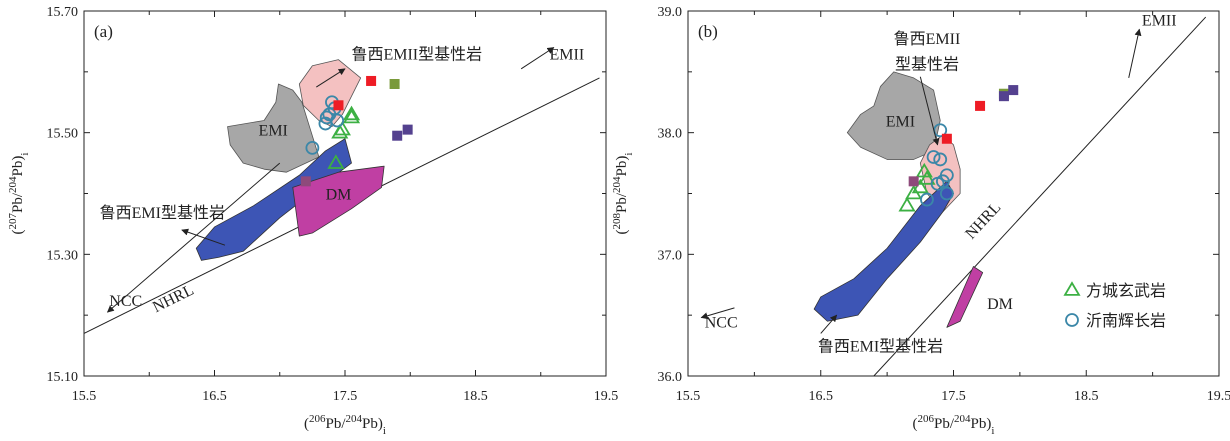  I want to click on y-tick-label-0: 36.0, so click(670, 377).